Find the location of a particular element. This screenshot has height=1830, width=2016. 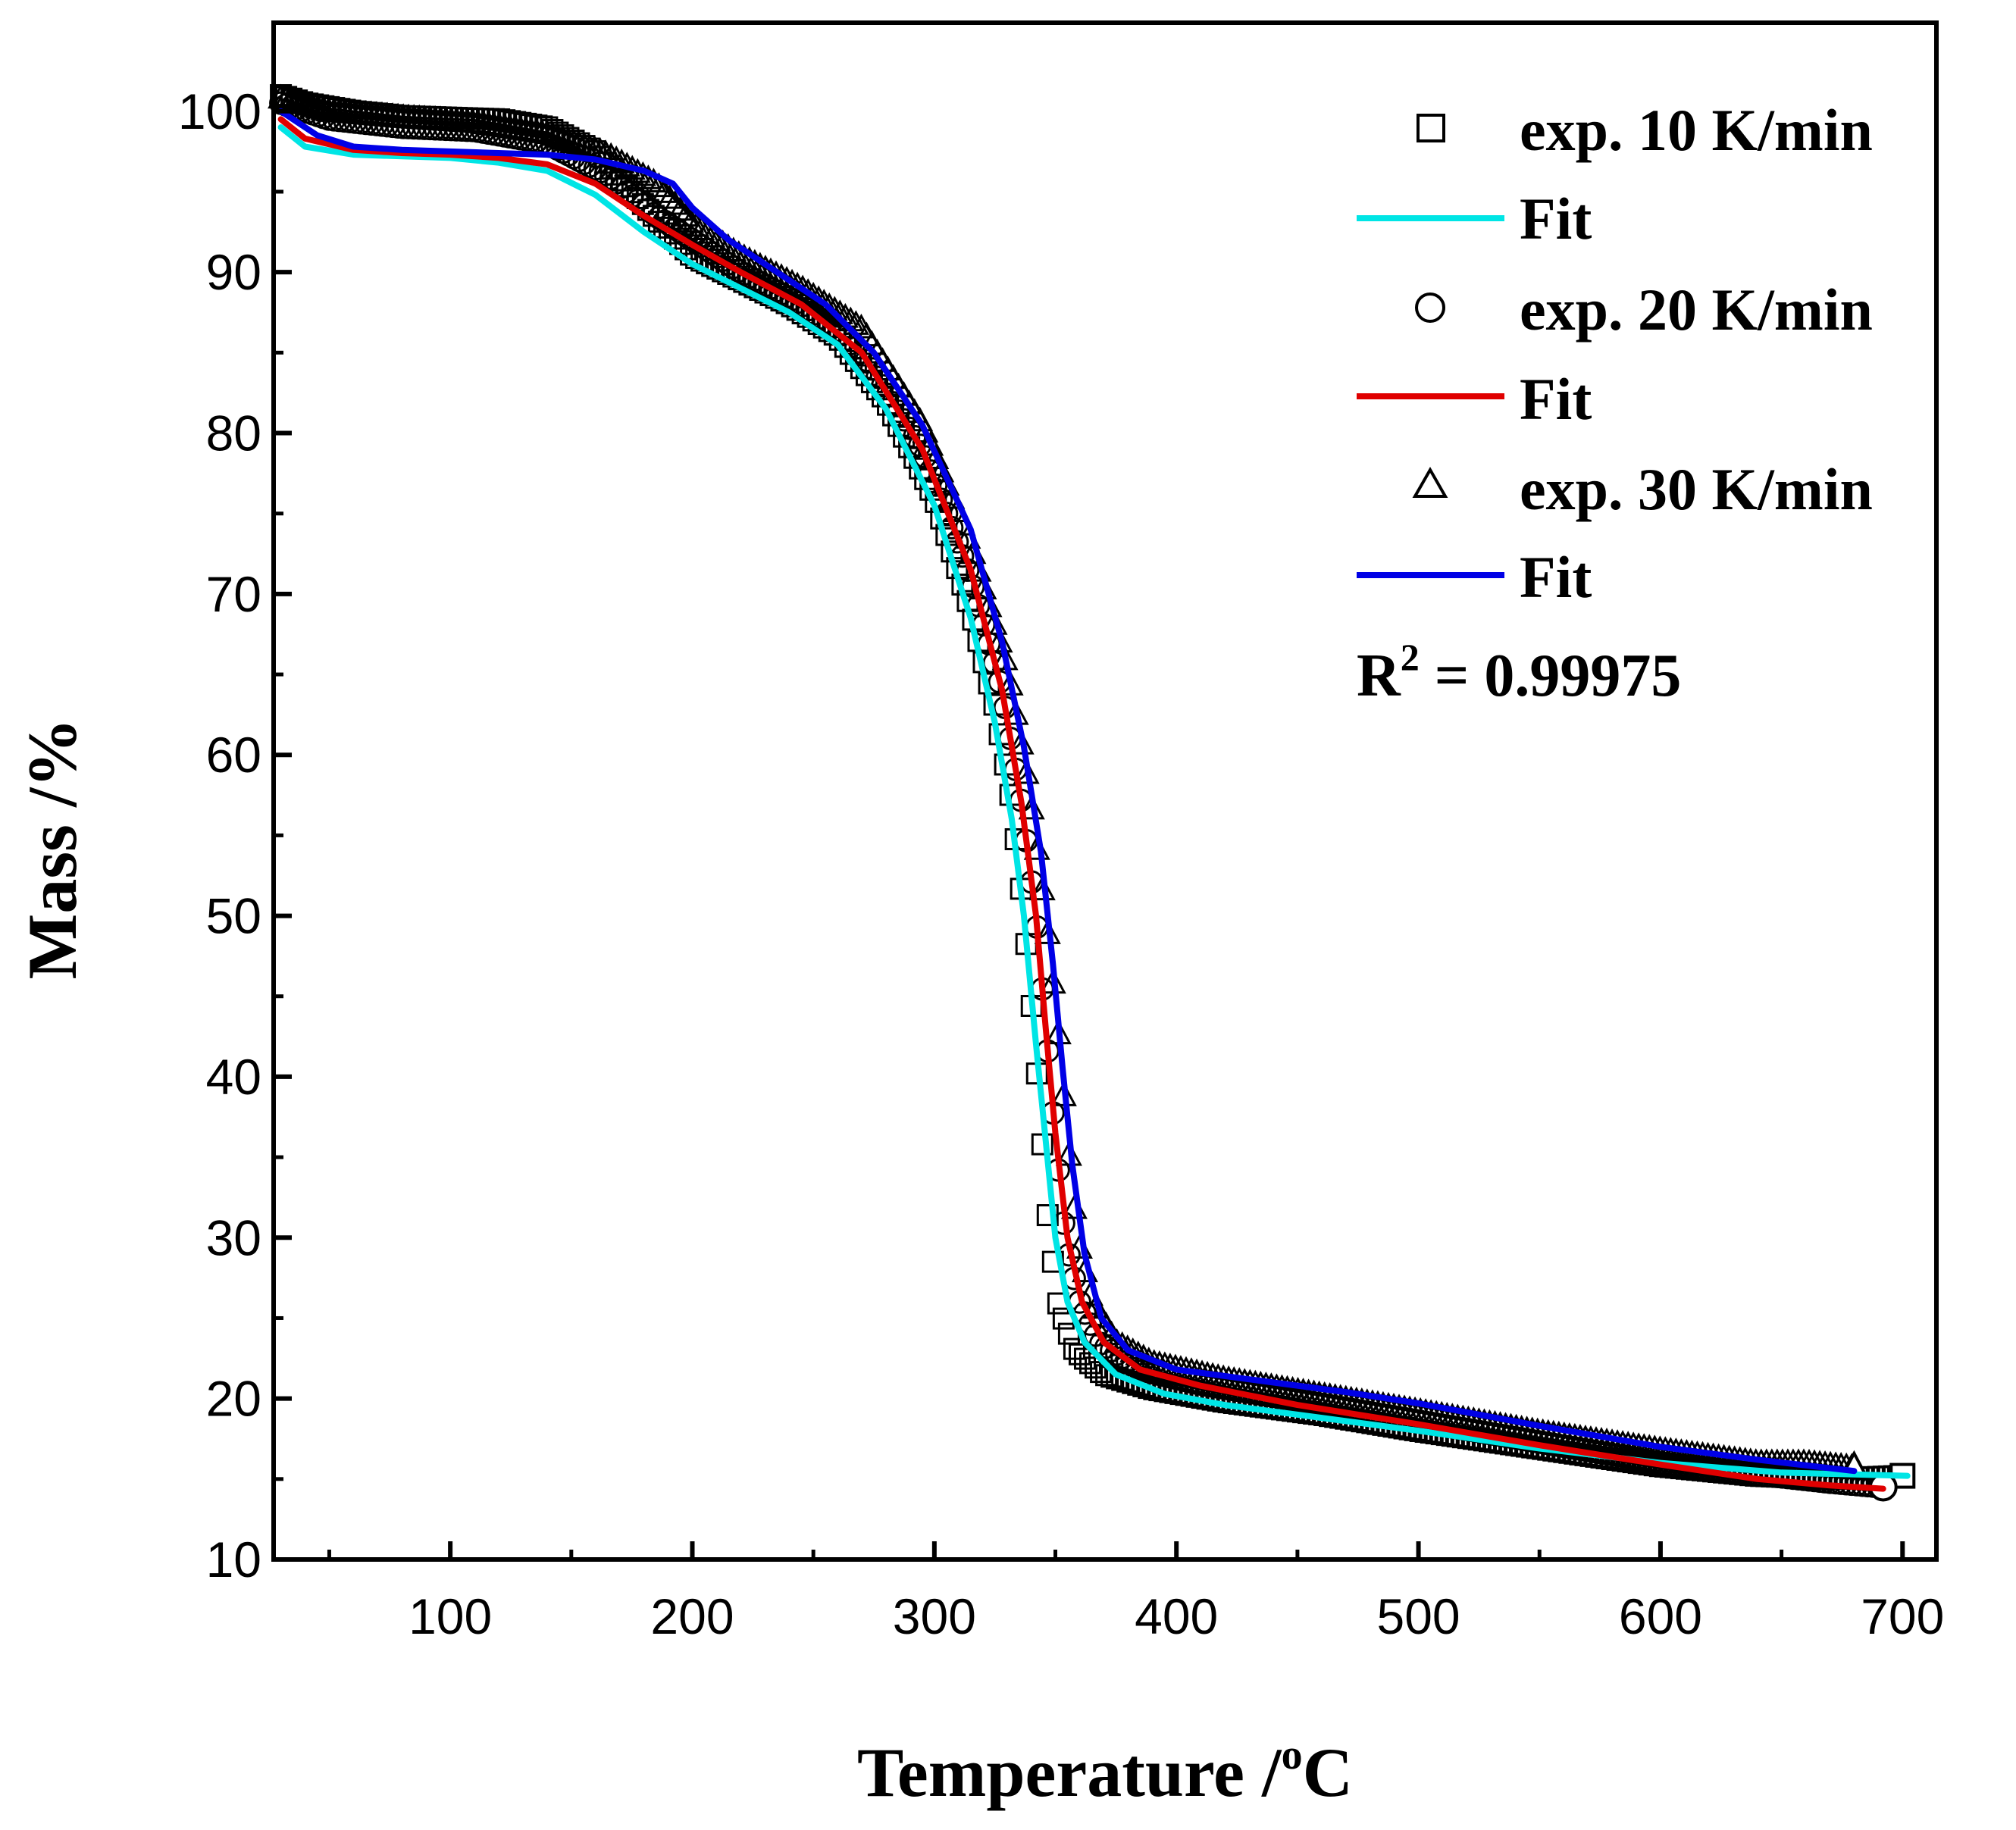

r-squared-annotation: R2 = 0.99975 is located at coordinates (1519, 672).